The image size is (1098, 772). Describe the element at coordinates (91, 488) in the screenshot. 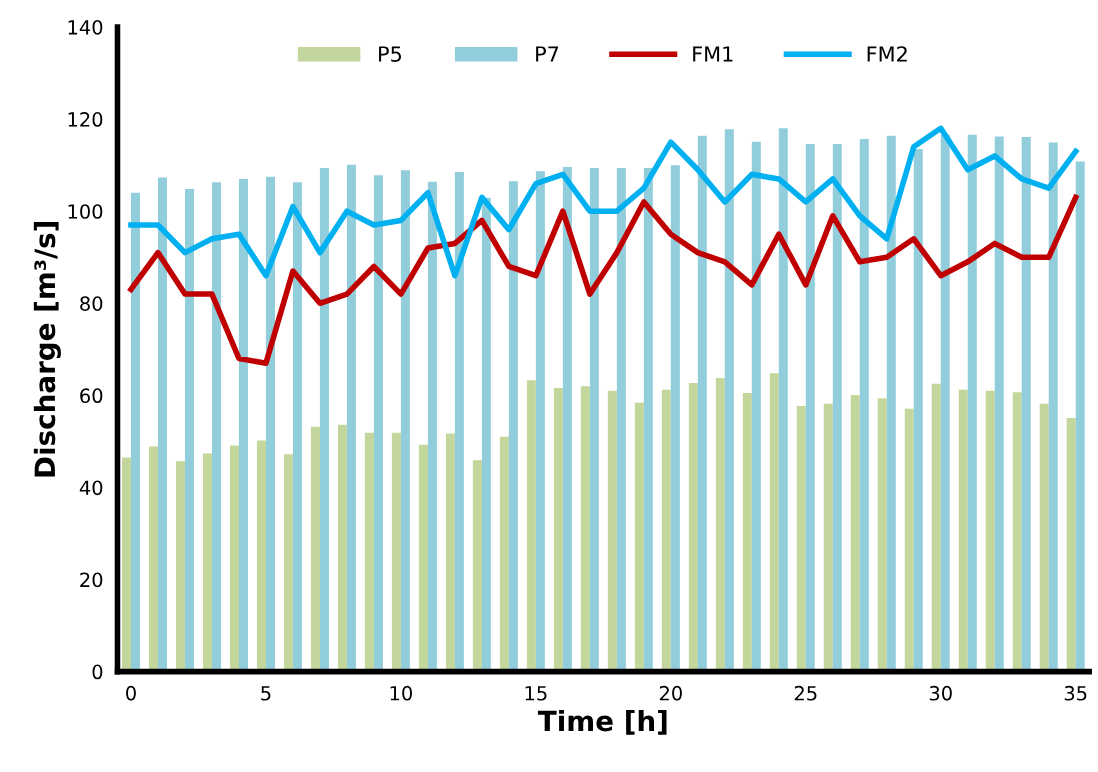

I see `y-tick-label: 40` at that location.